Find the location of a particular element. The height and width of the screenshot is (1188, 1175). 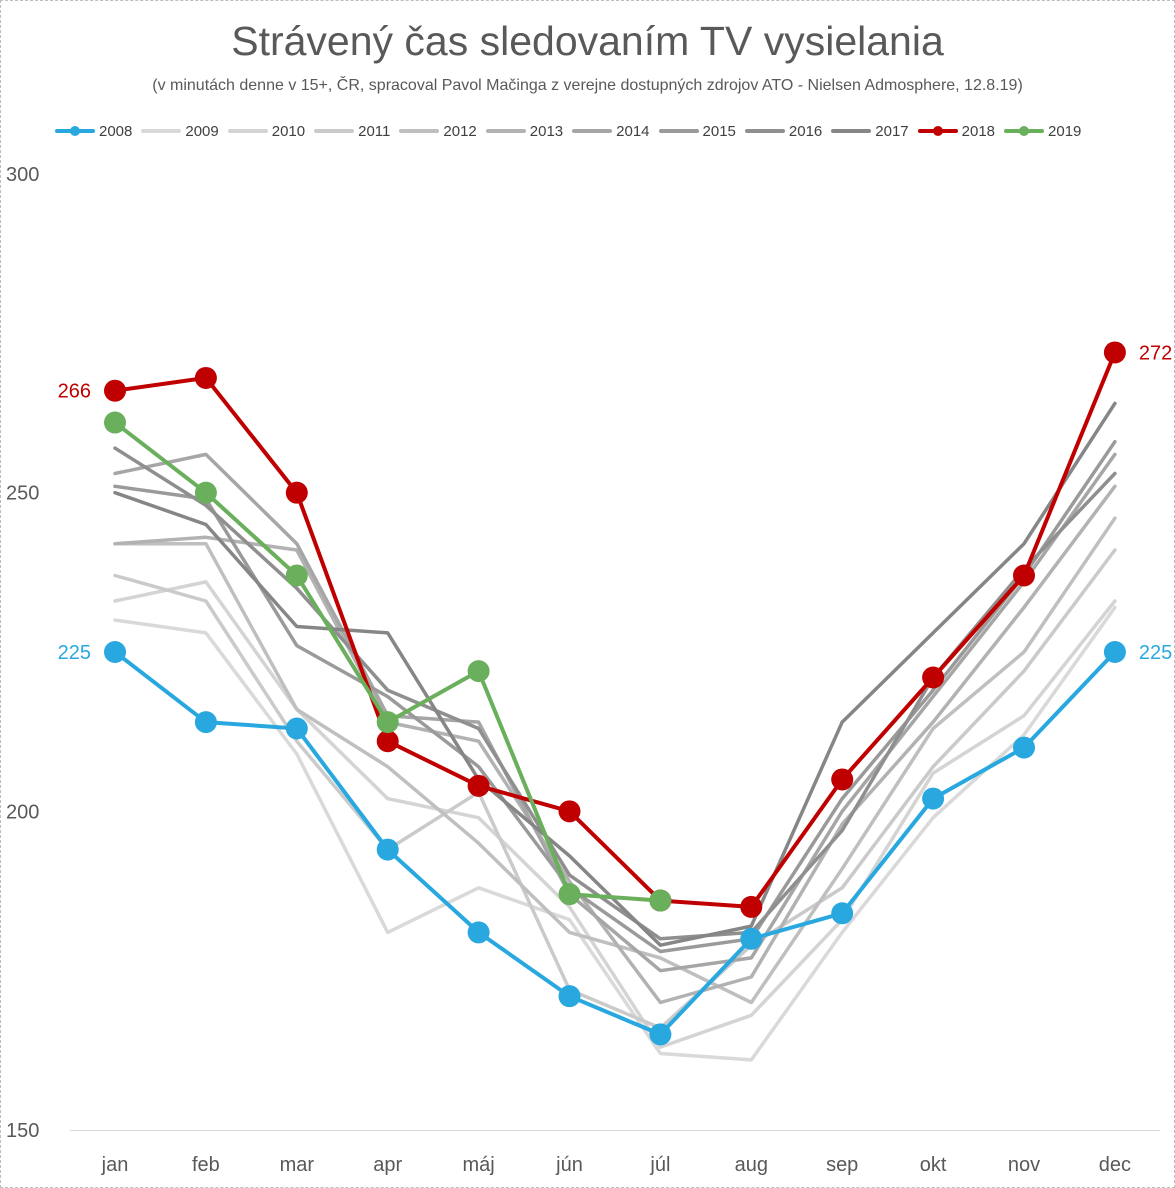

legend-item-2012: 2012 is located at coordinates (438, 131).